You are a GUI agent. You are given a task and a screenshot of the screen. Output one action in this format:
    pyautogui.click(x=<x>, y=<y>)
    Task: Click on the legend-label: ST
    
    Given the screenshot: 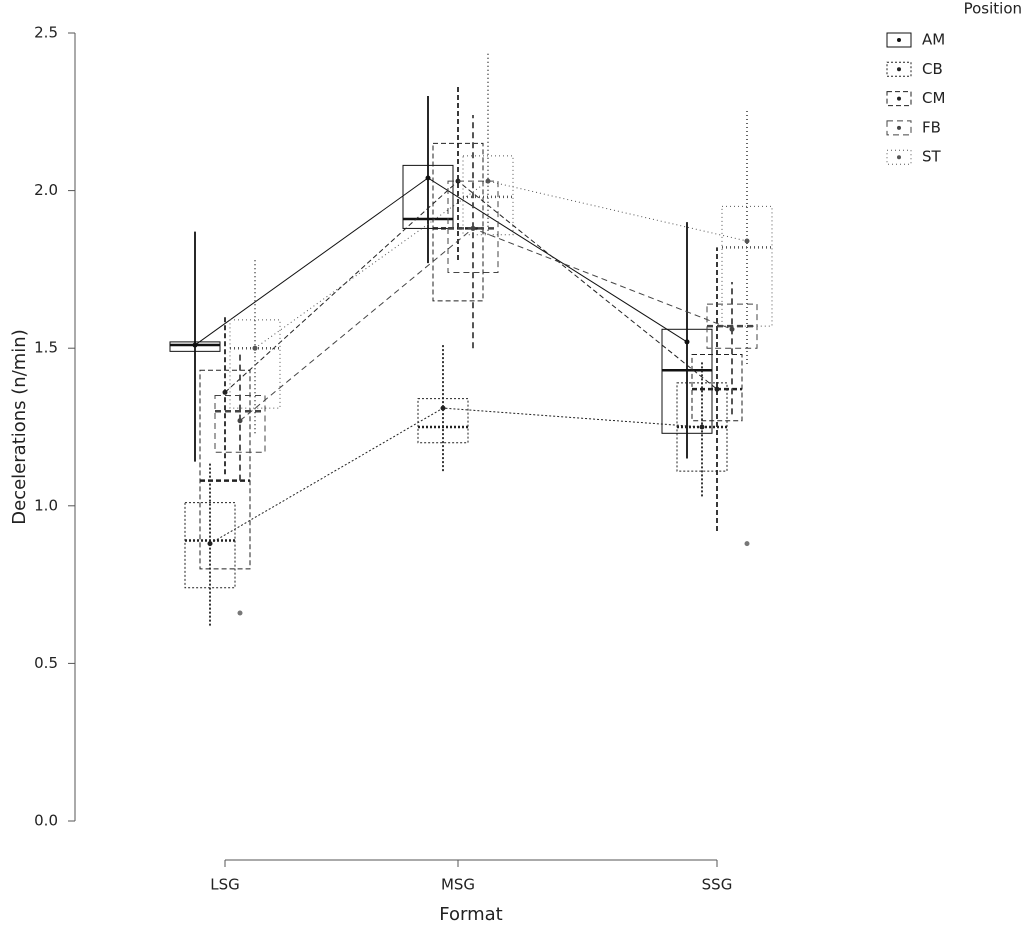 What is the action you would take?
    pyautogui.click(x=932, y=157)
    